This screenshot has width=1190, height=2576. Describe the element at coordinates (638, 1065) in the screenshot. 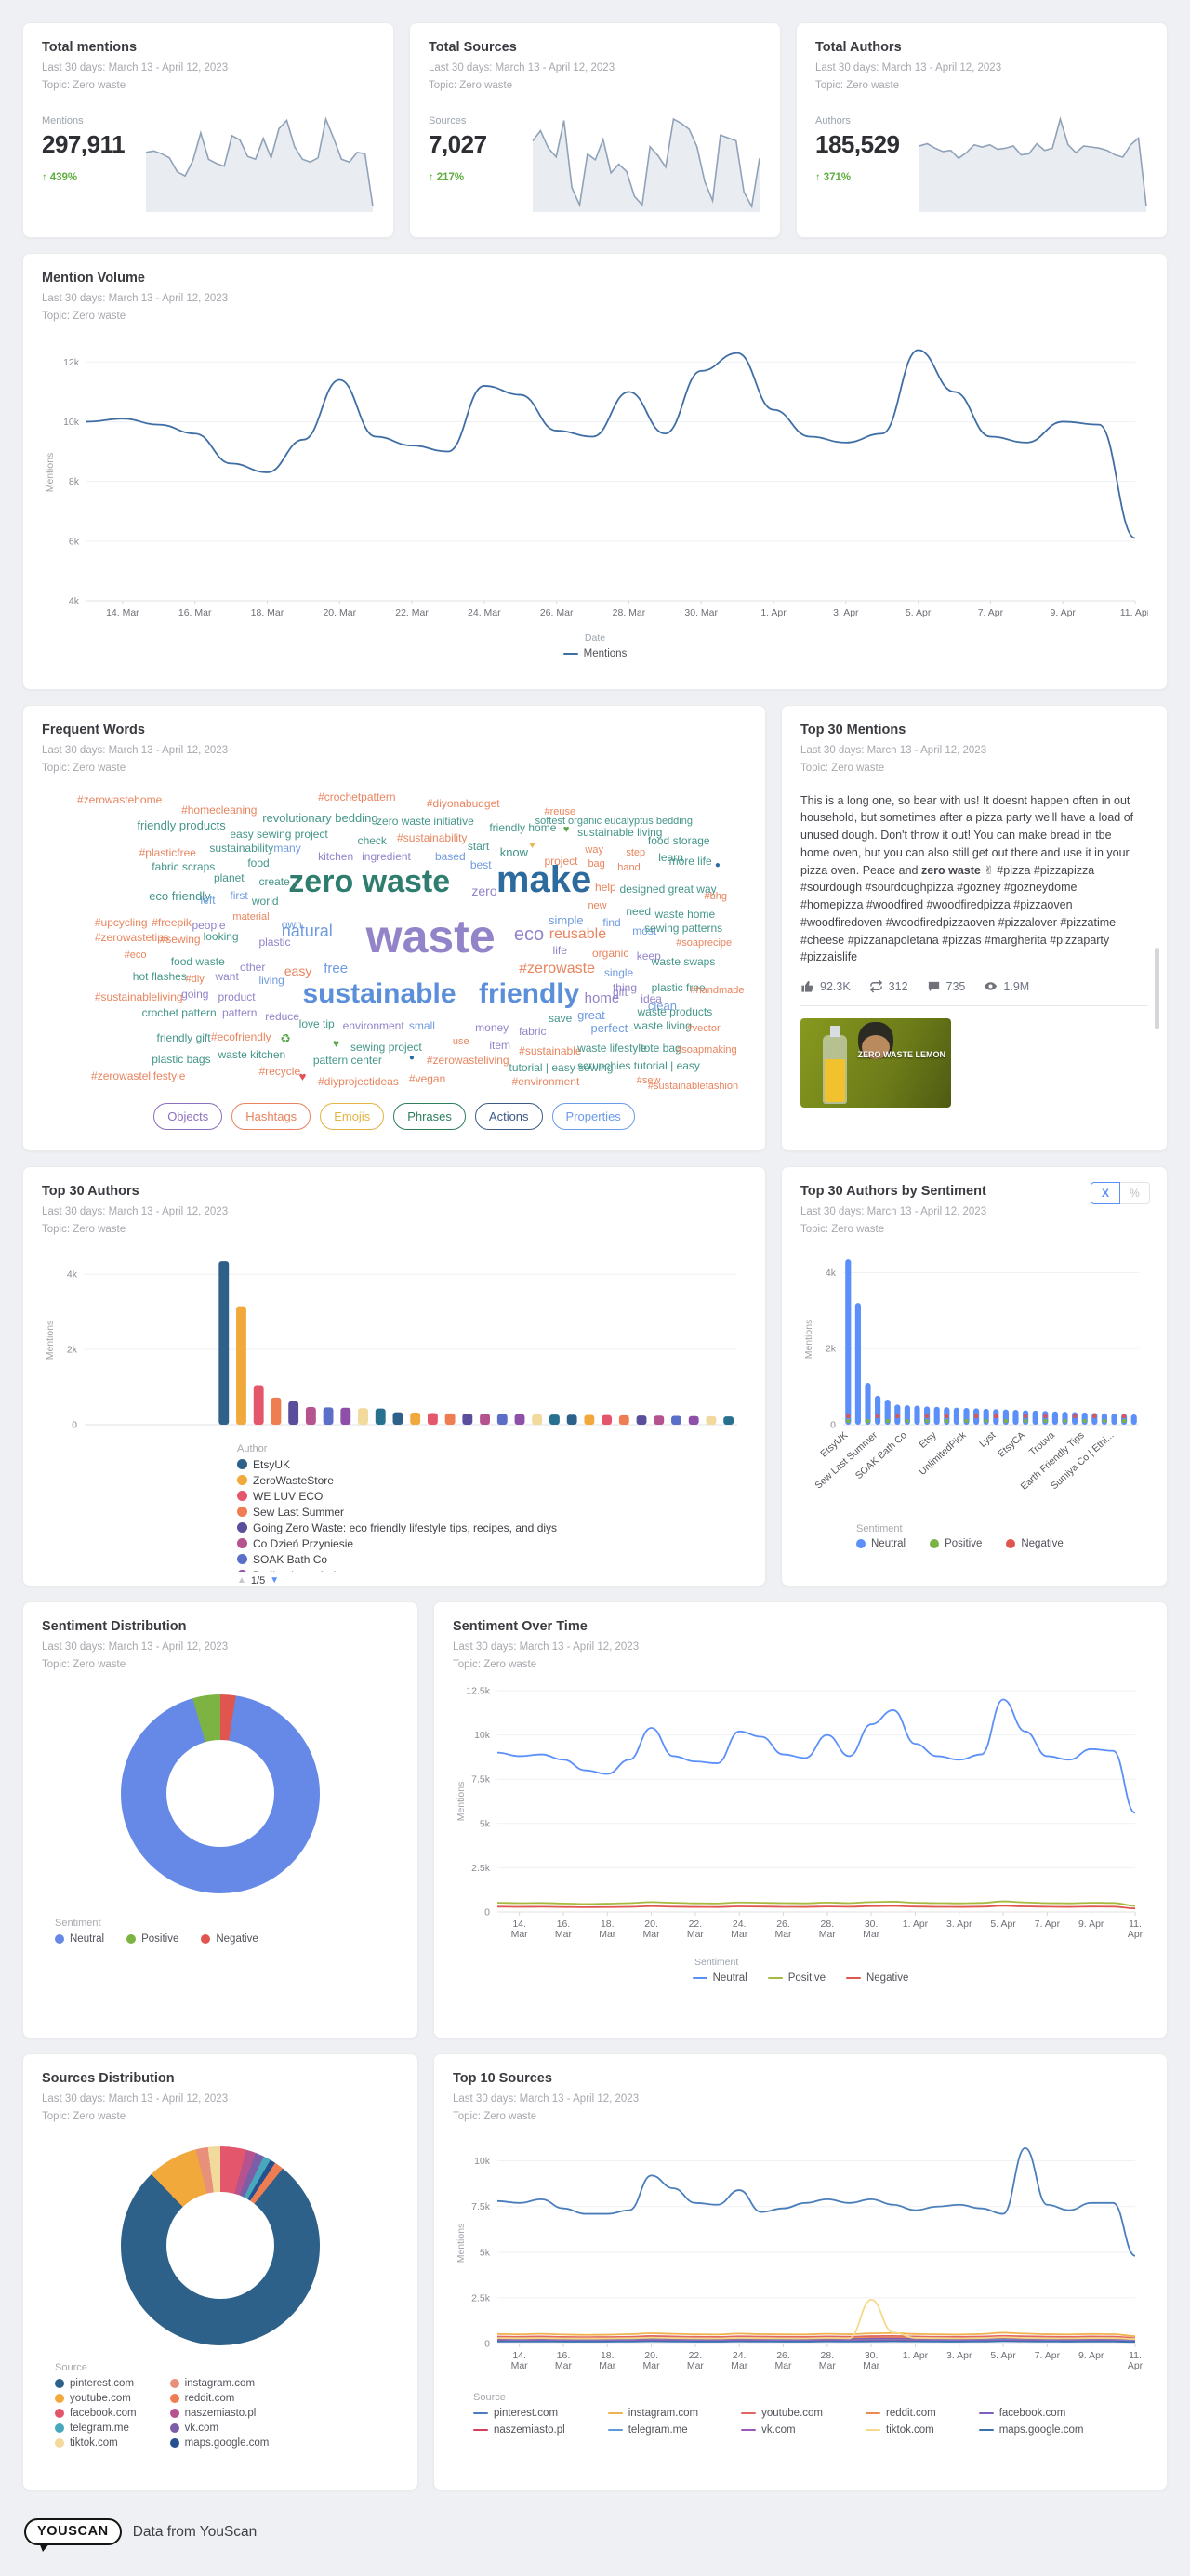

I see `cloud-word: scrunchies tutorial | easy` at that location.